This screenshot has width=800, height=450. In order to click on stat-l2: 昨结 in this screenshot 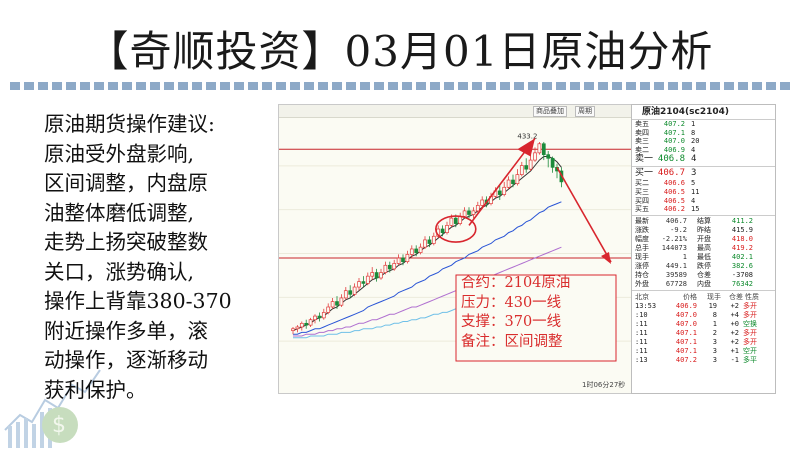, I will do `click(704, 229)`.